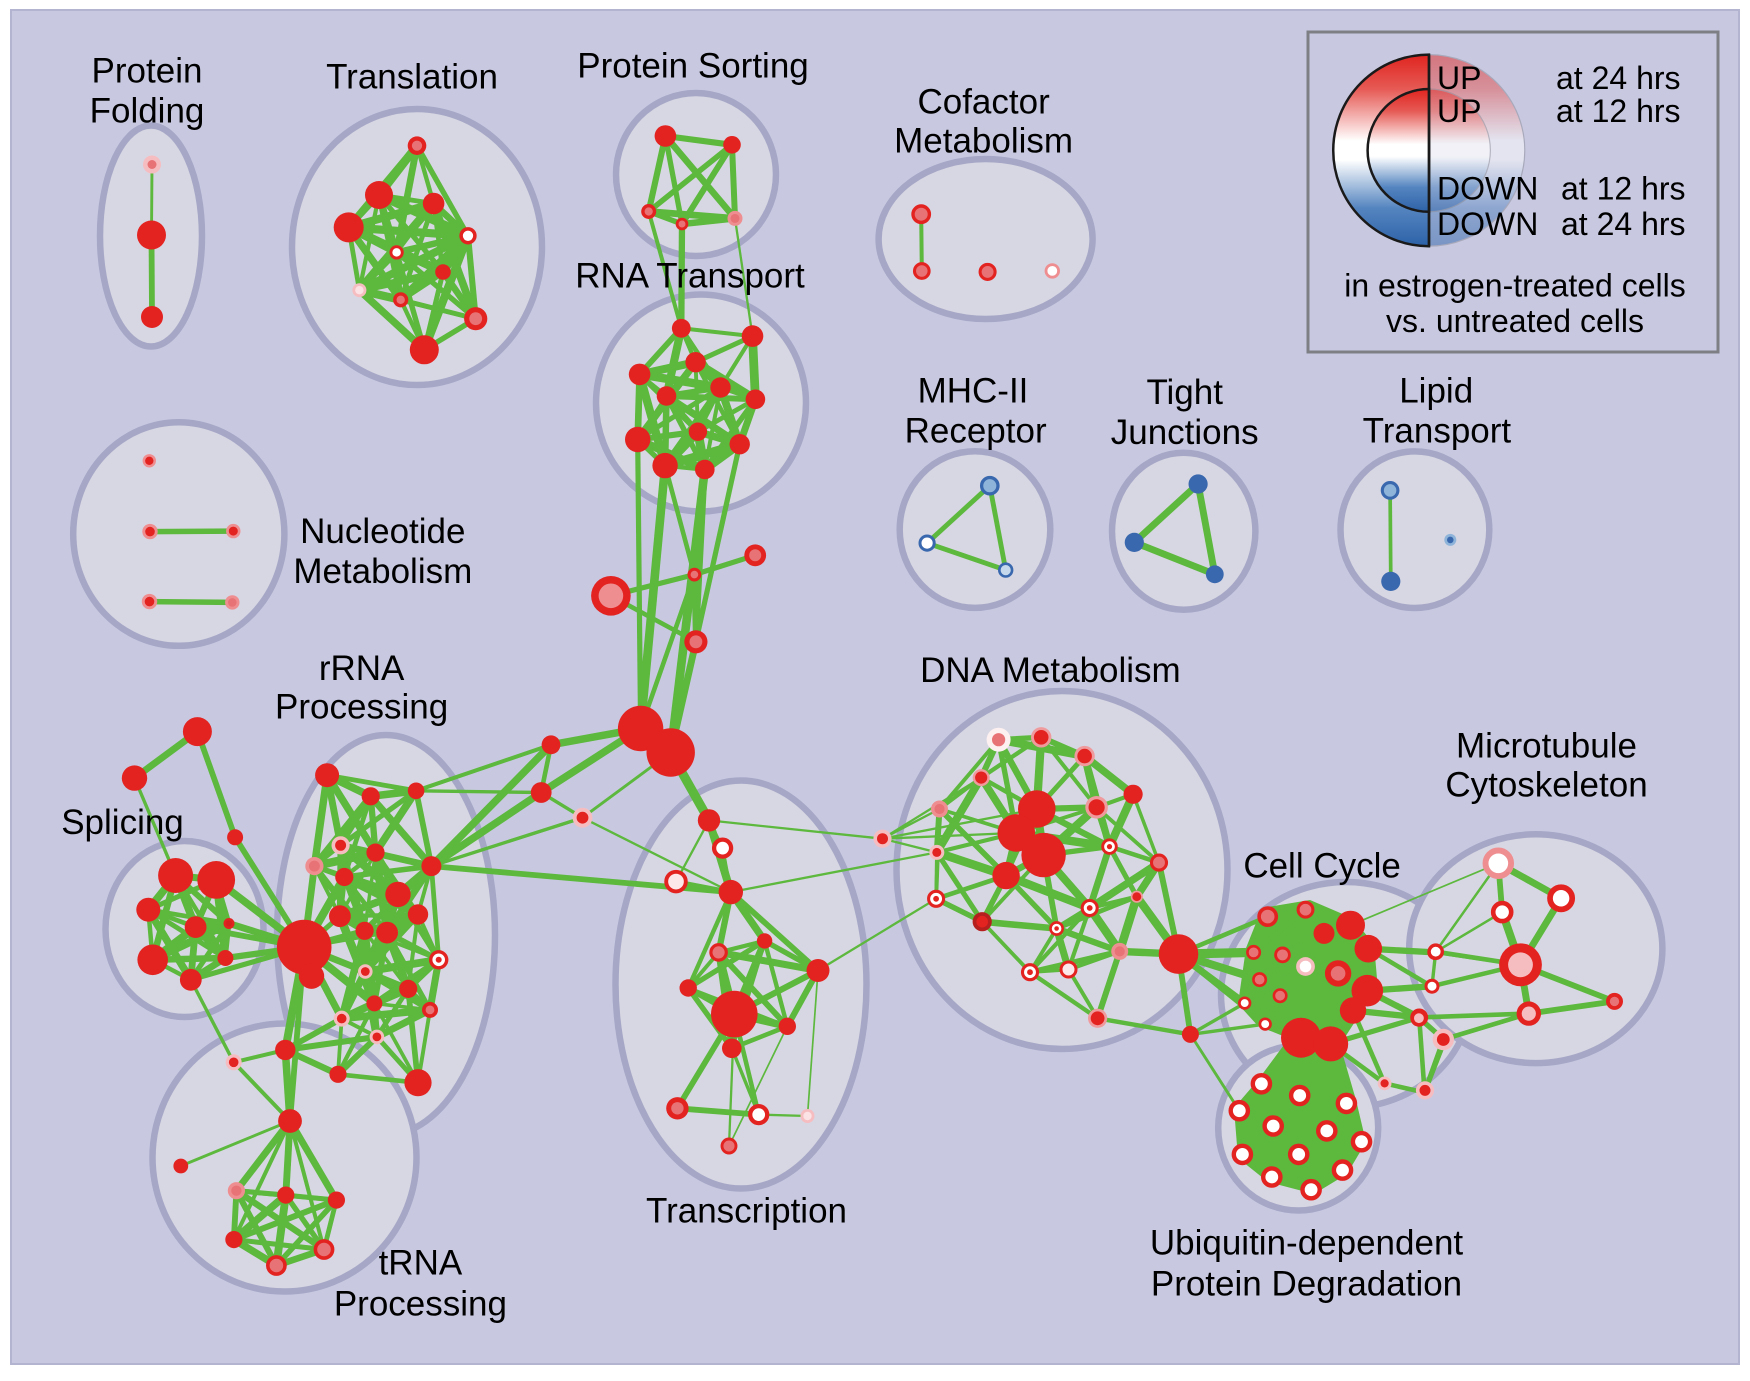 This screenshot has width=1750, height=1381. I want to click on svg-text: Lipid, so click(1436, 391).